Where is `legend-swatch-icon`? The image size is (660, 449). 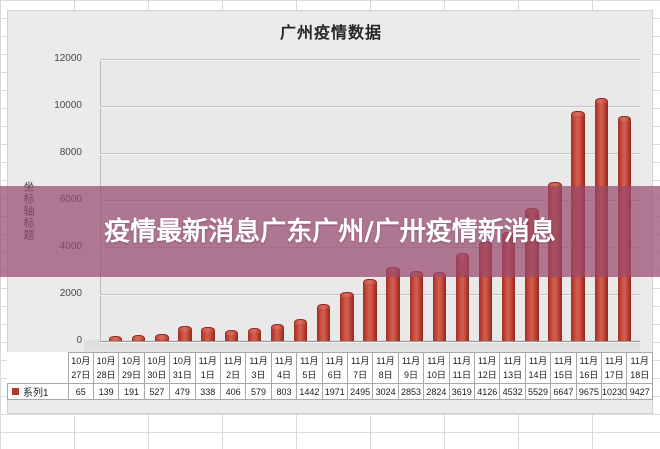
legend-swatch-icon is located at coordinates (15, 391).